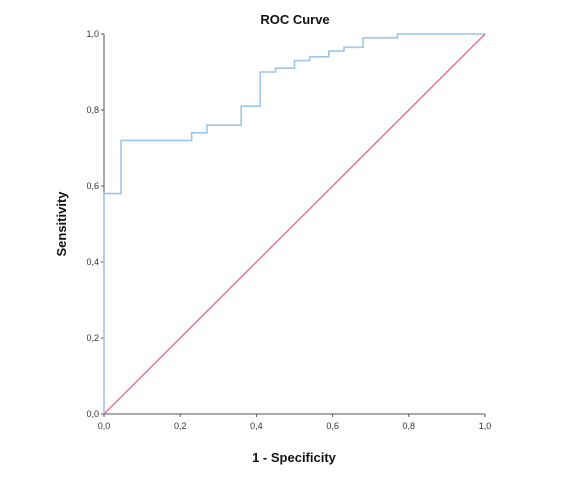 This screenshot has height=478, width=577. Describe the element at coordinates (92, 262) in the screenshot. I see `y-tick-label: 0,4` at that location.